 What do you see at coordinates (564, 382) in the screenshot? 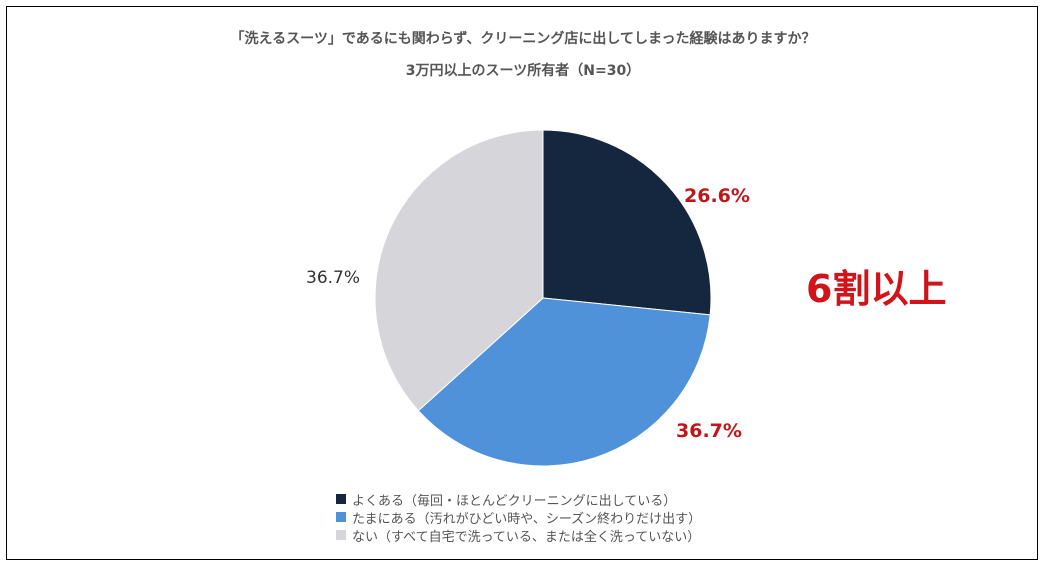
I see `pie-slice-sometimes` at bounding box center [564, 382].